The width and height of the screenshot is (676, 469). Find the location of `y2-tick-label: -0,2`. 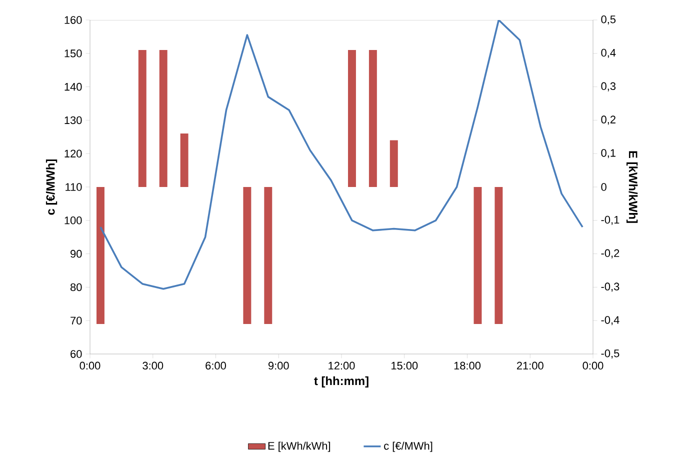

y2-tick-label: -0,2 is located at coordinates (610, 253).